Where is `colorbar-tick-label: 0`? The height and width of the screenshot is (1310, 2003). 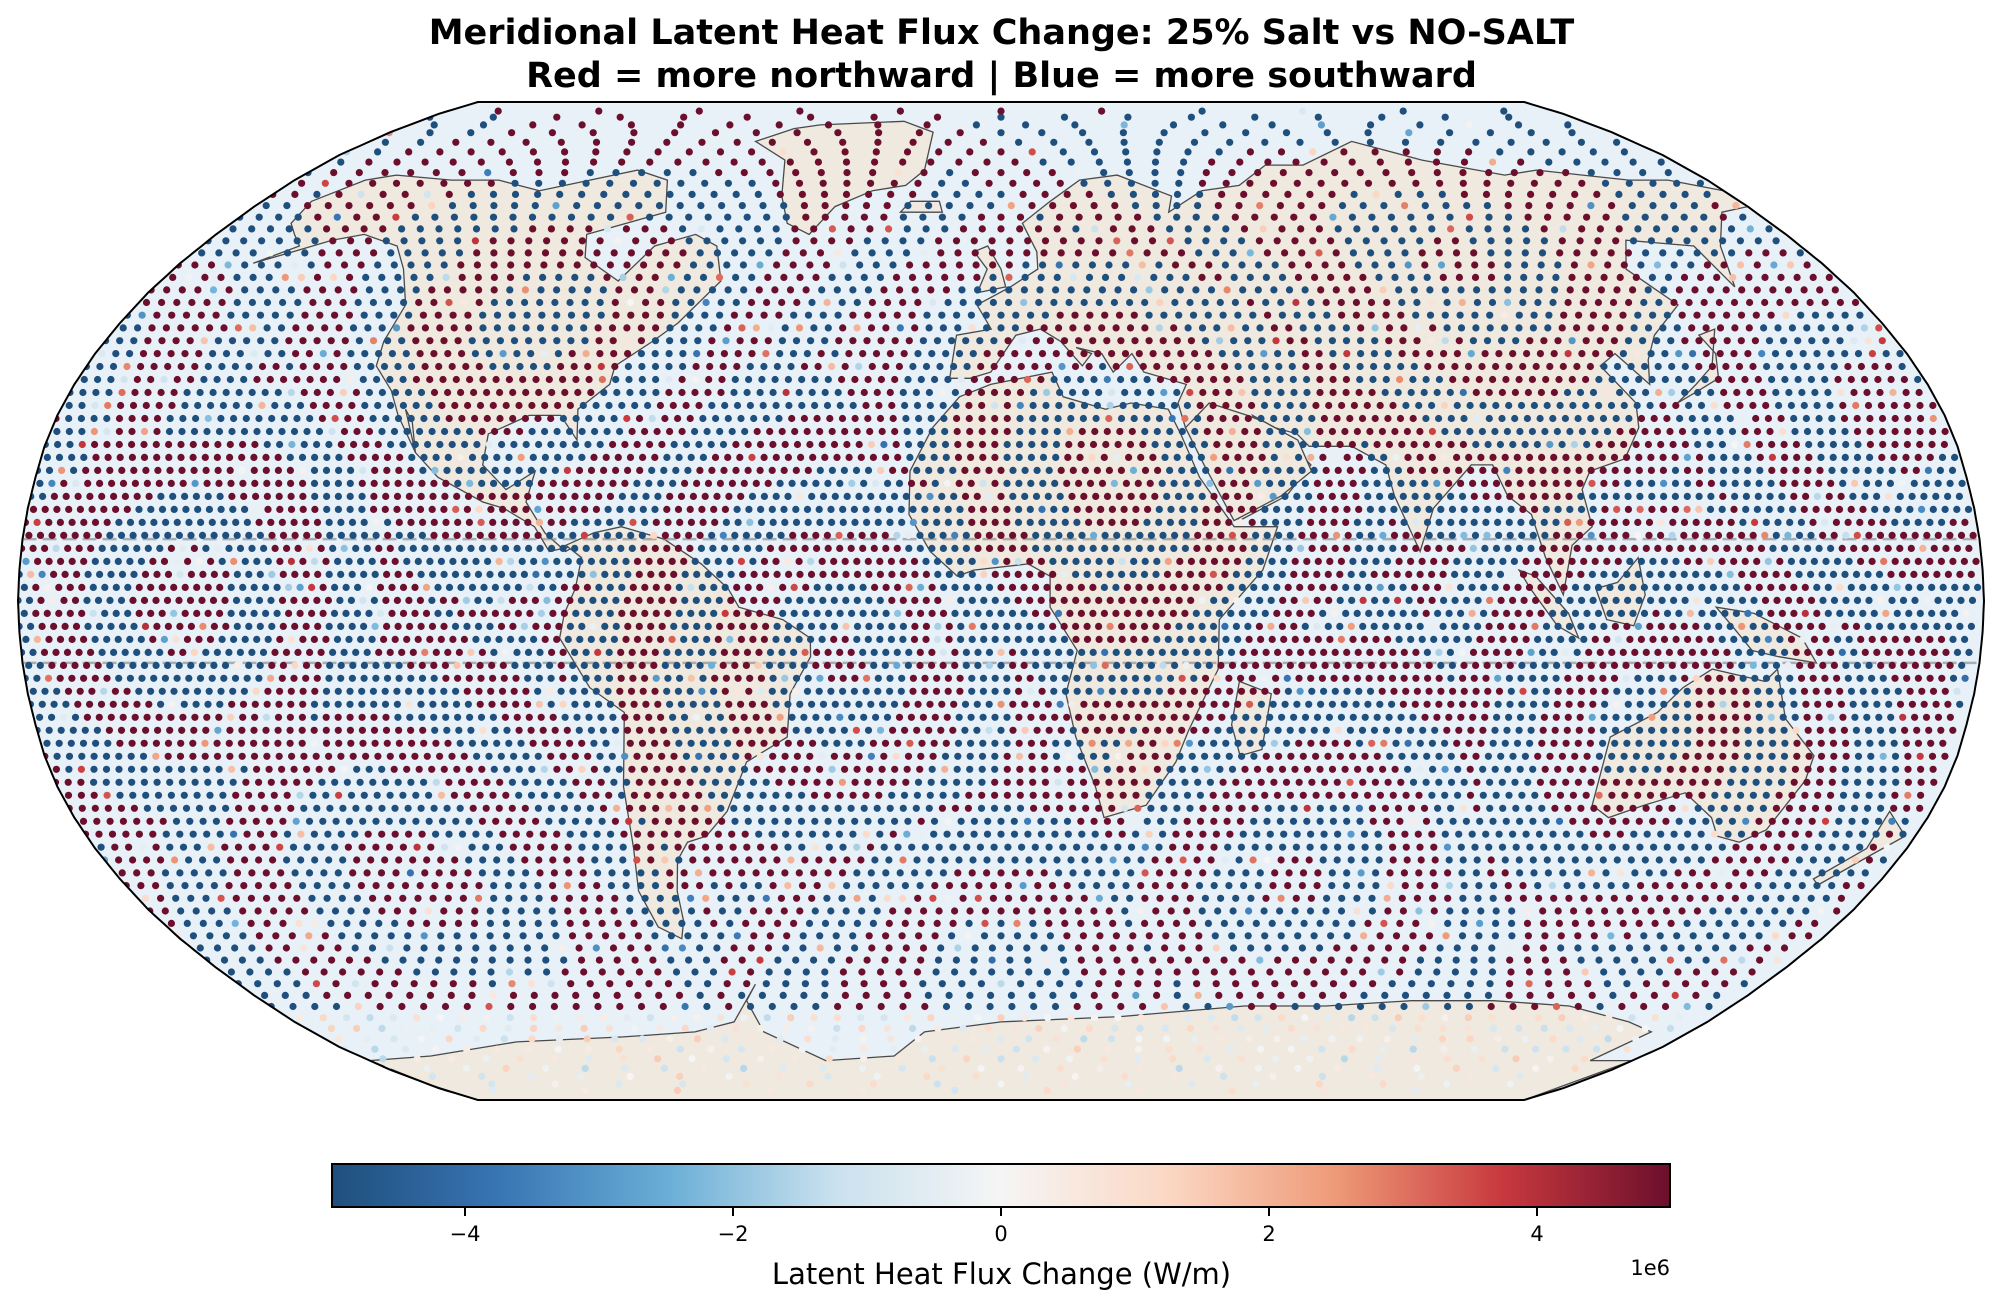
colorbar-tick-label: 0 is located at coordinates (1001, 1234).